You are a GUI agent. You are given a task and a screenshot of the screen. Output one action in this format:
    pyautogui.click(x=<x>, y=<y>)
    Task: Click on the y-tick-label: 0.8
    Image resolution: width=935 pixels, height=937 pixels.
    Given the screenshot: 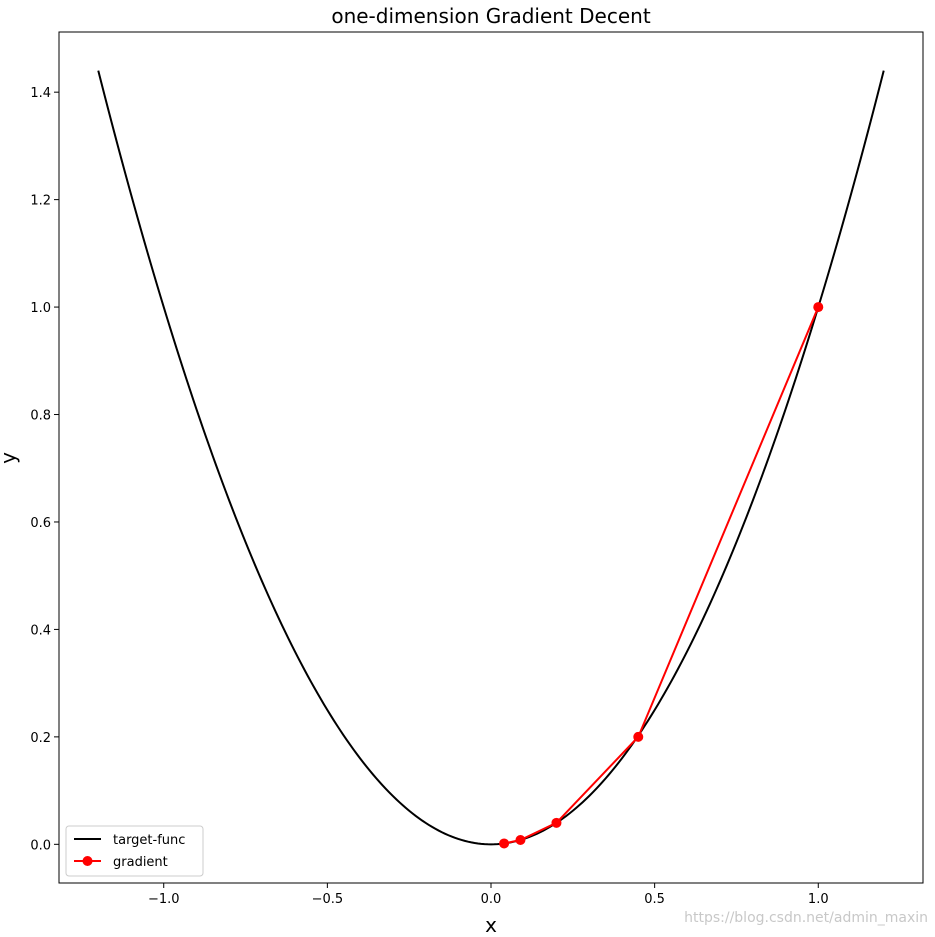 What is the action you would take?
    pyautogui.click(x=40, y=416)
    